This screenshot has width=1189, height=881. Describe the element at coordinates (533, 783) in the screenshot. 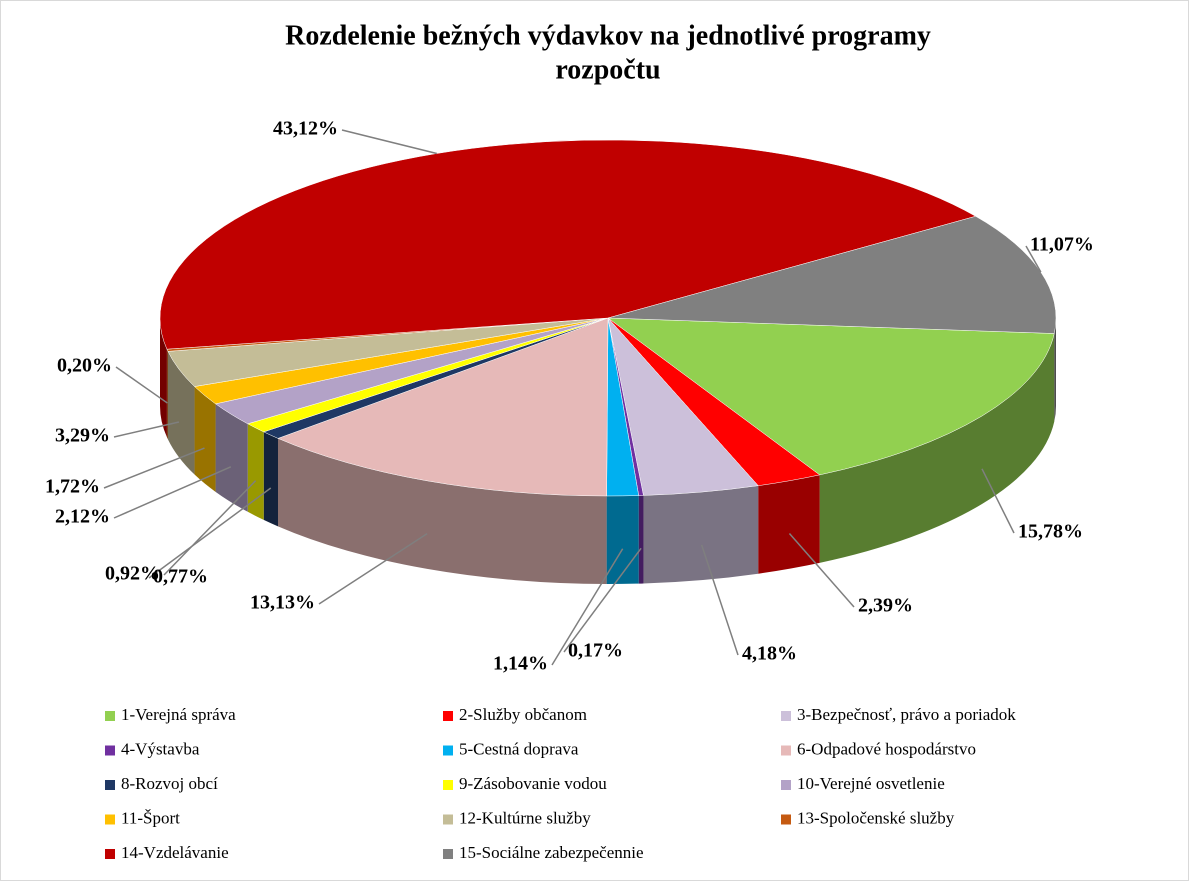

I see `legend-label: 9-Zásobovanie vodou` at that location.